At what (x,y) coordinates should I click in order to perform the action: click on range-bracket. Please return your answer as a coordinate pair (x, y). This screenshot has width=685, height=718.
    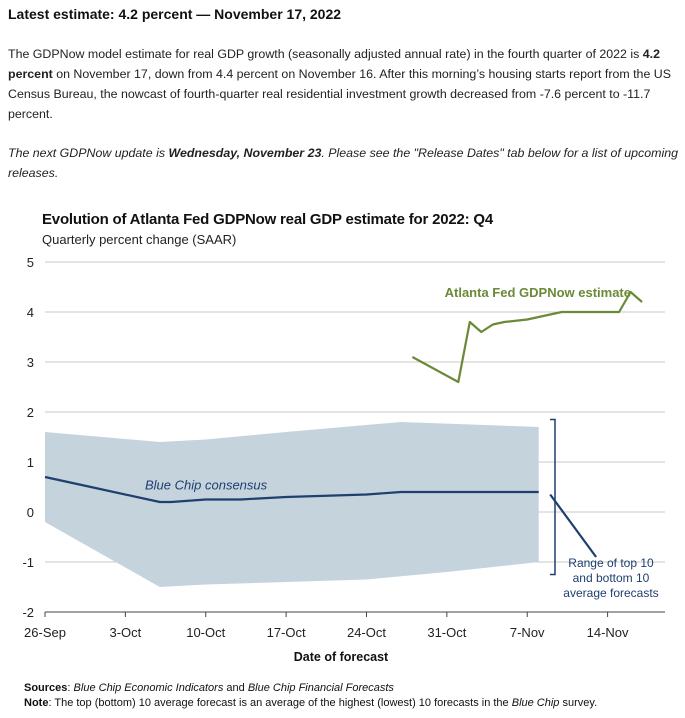
    Looking at the image, I should click on (553, 497).